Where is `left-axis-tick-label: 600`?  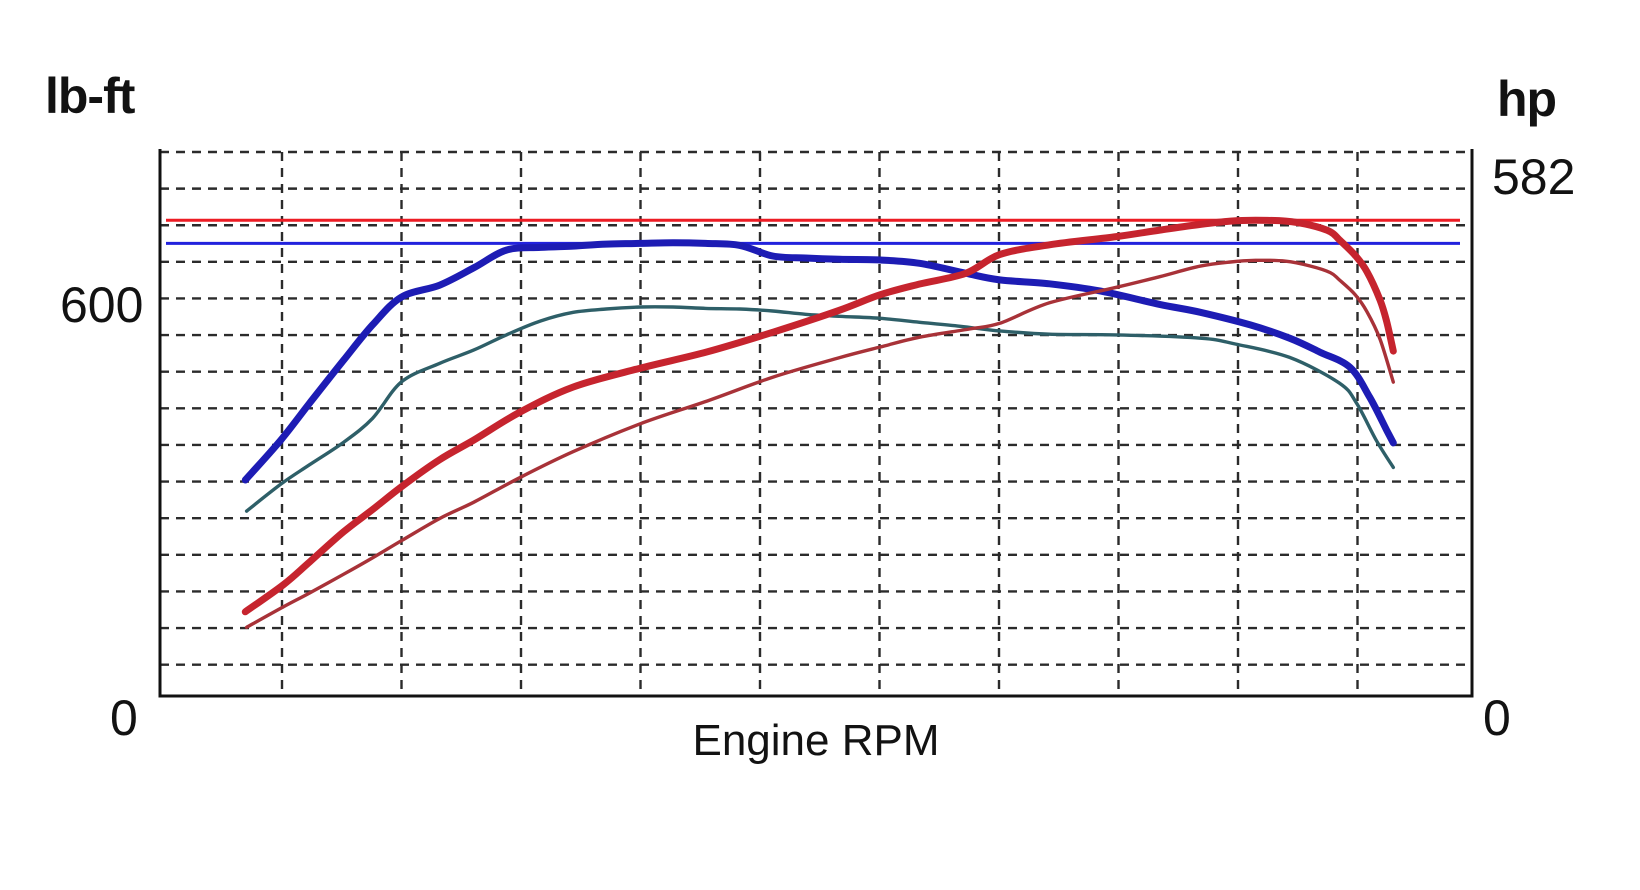
left-axis-tick-label: 600 is located at coordinates (102, 305).